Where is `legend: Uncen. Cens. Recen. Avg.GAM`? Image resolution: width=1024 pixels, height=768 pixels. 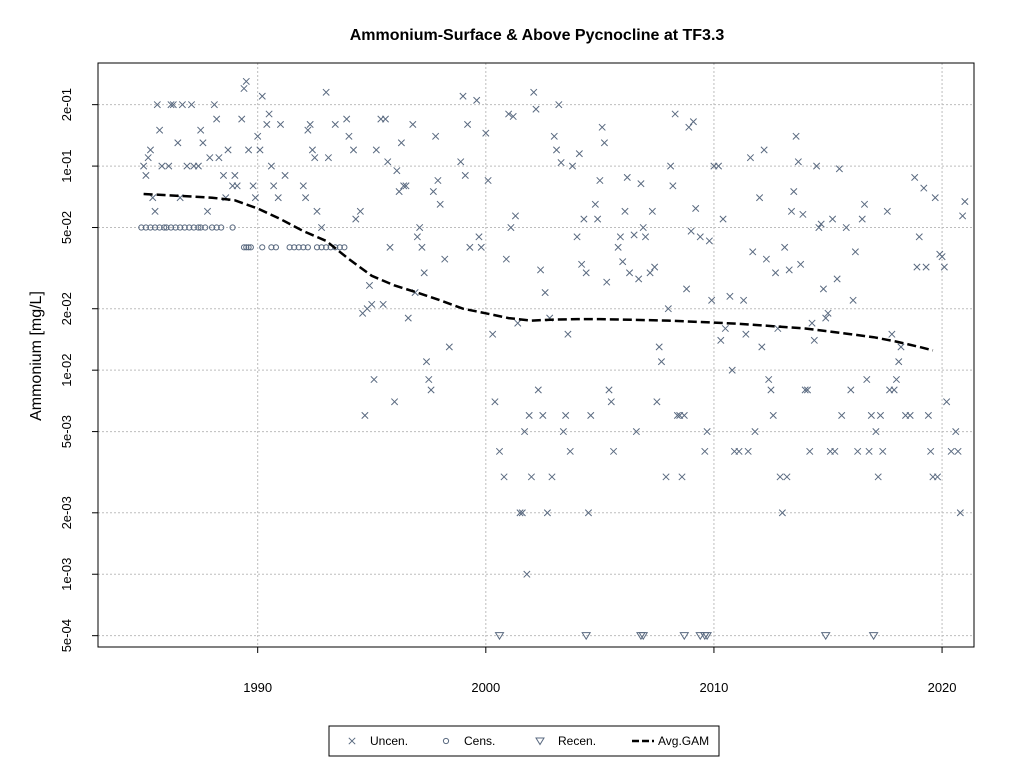 legend: Uncen. Cens. Recen. Avg.GAM is located at coordinates (524, 741).